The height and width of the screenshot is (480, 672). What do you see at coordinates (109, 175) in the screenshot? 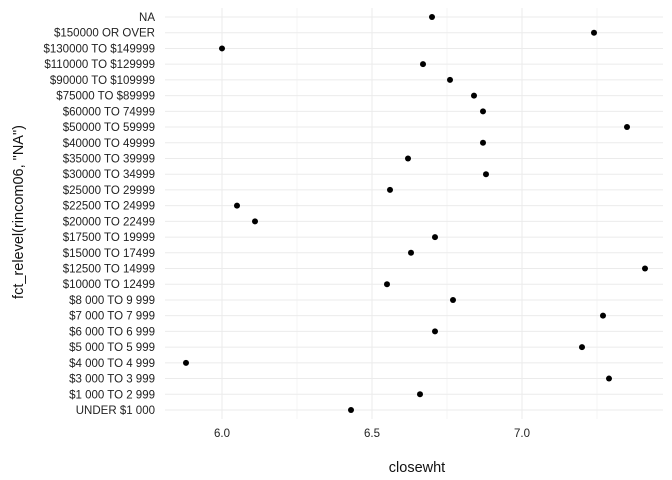
I see `y-tick-label: $30000 TO 34999` at bounding box center [109, 175].